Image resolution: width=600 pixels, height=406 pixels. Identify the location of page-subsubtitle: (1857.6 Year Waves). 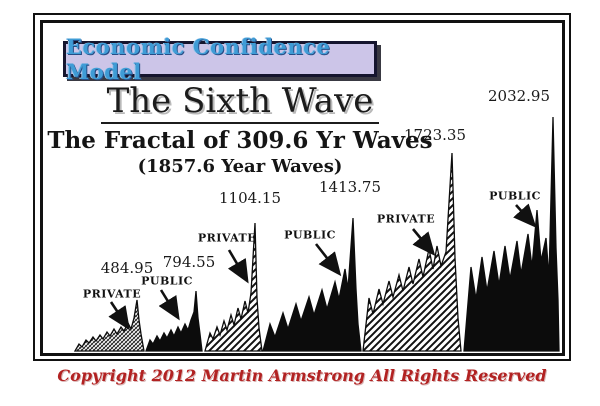
(240, 166).